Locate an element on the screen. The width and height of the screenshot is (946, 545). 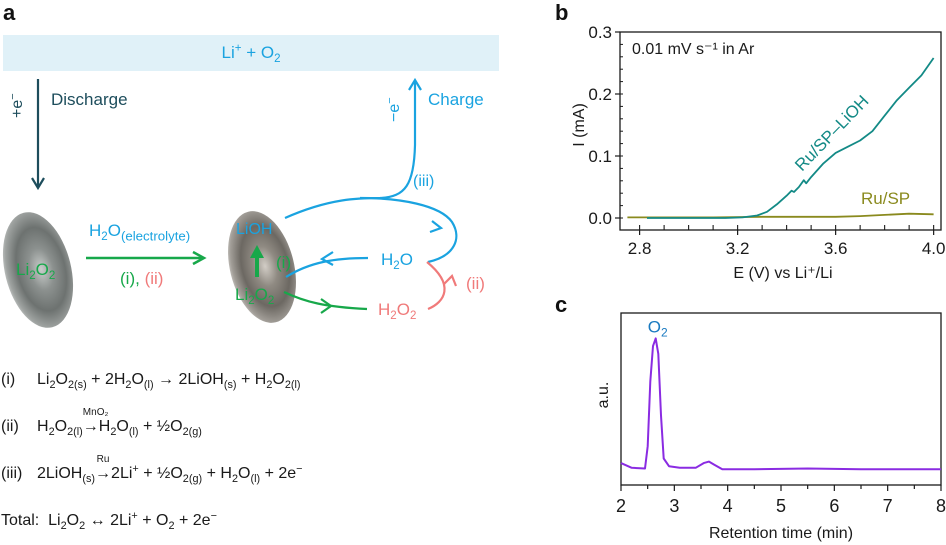
x-tick-label: 3 is located at coordinates (674, 506).